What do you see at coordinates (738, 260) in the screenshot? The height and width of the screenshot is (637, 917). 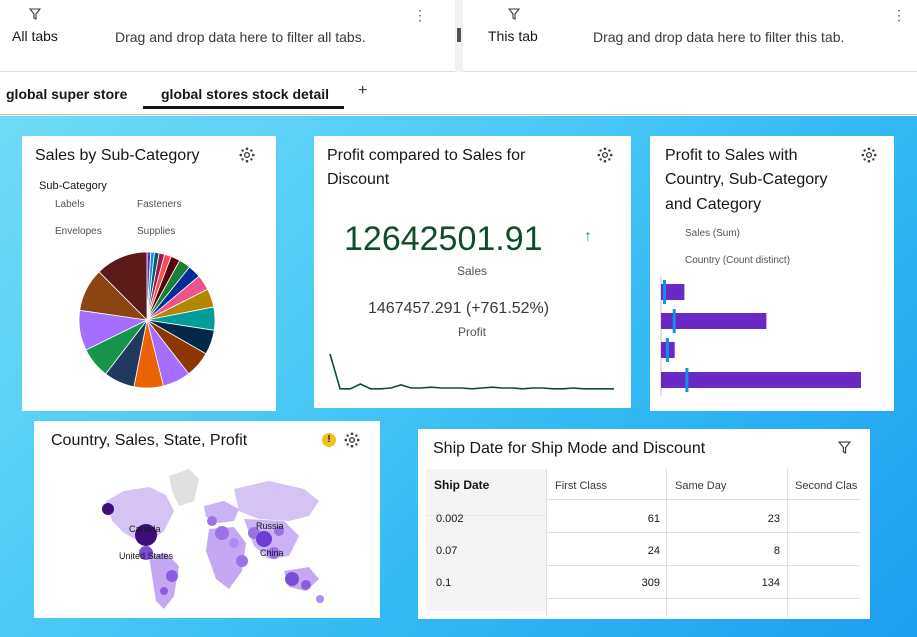 I see `legend-item: Country (Count distinct)` at bounding box center [738, 260].